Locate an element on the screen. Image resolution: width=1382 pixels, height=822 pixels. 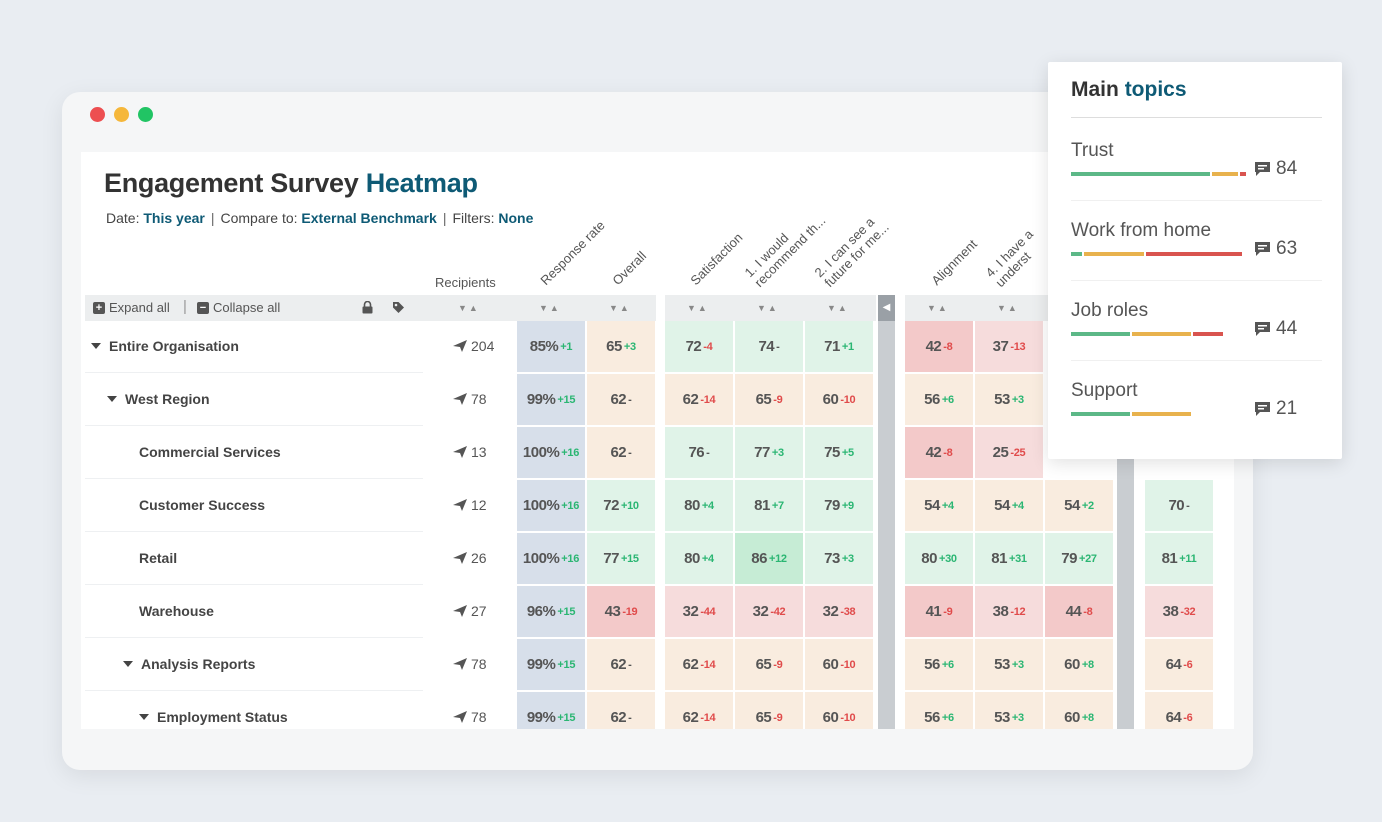
heatmap-cell: 74- is located at coordinates (769, 346).